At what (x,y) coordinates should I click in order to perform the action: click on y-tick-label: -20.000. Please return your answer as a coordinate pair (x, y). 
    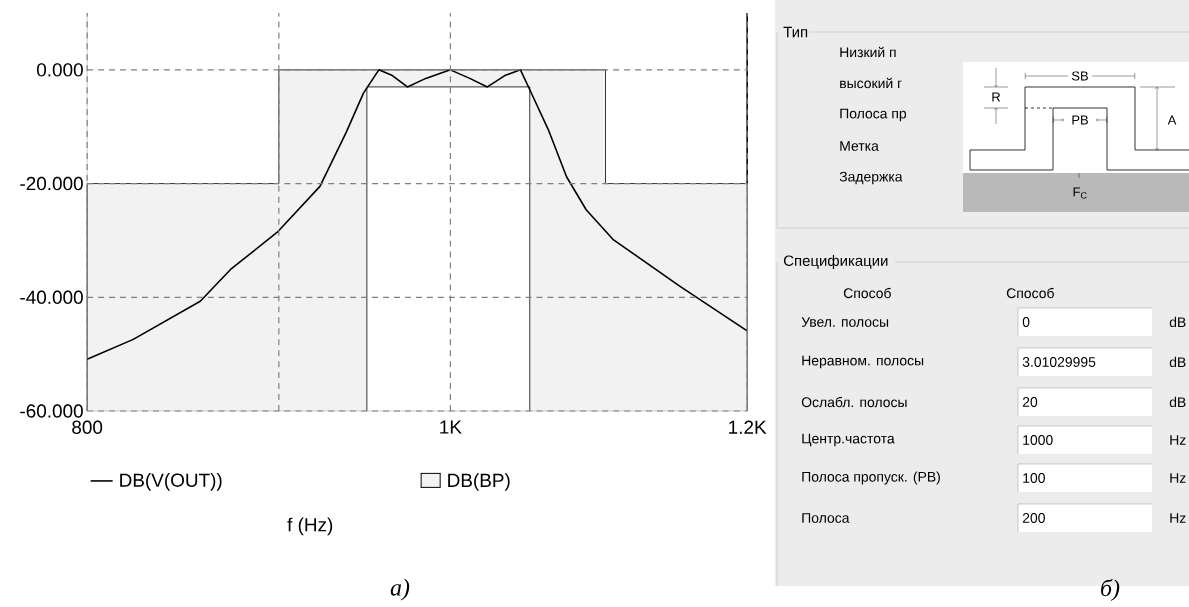
    Looking at the image, I should click on (51, 183).